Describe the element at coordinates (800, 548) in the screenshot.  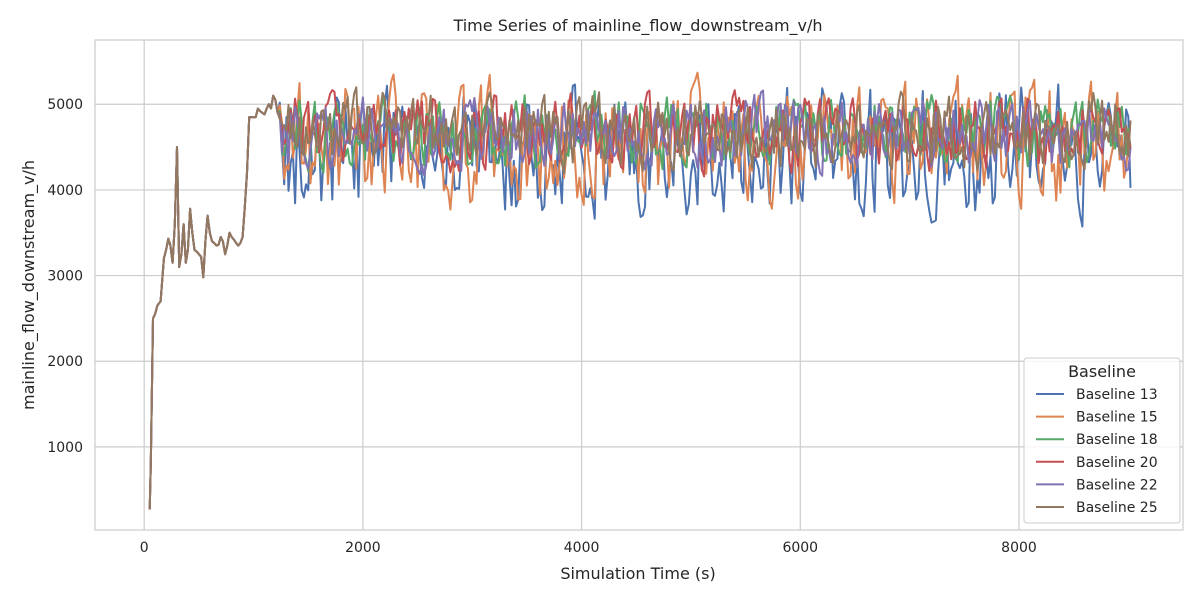
I see `x-tick-label: 6000` at that location.